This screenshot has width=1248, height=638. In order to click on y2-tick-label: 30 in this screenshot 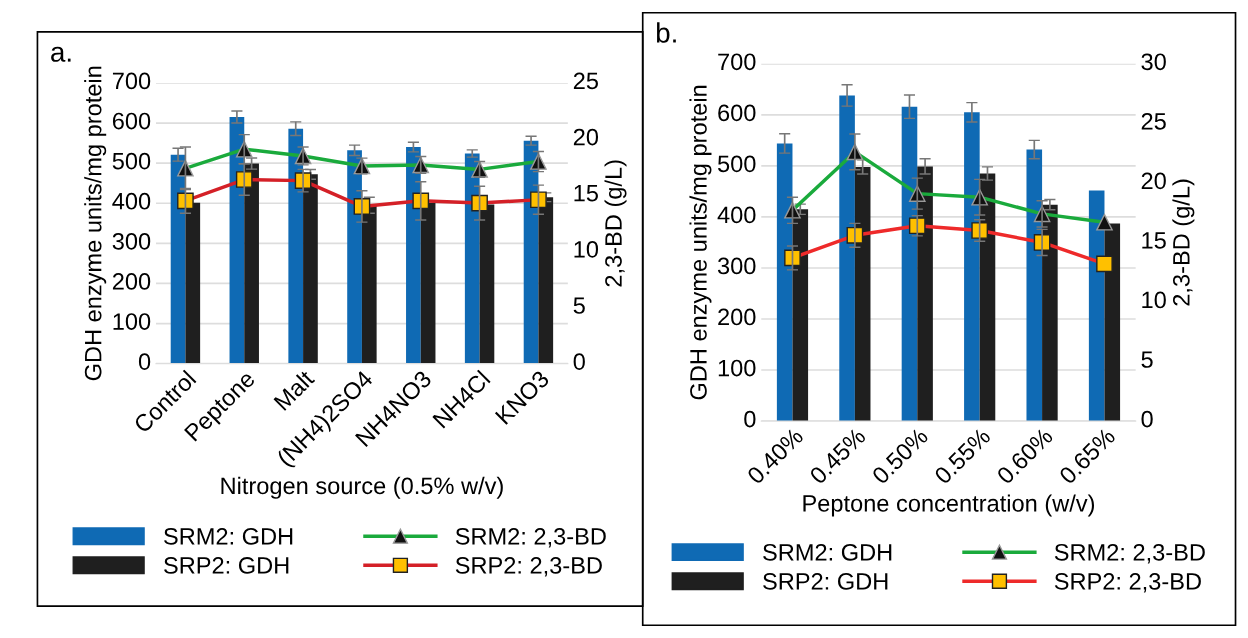, I will do `click(1153, 62)`.